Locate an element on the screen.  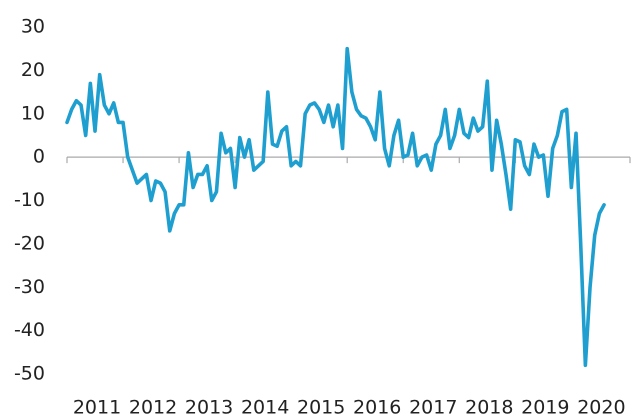
x-tick-label: 2012 is located at coordinates (153, 407).